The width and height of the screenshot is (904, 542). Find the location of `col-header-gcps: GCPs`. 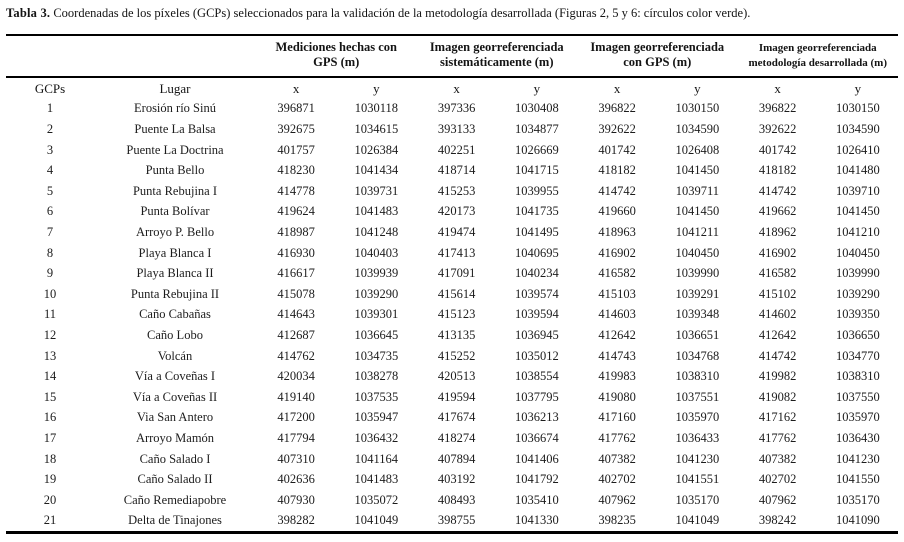

col-header-gcps: GCPs is located at coordinates (50, 88).